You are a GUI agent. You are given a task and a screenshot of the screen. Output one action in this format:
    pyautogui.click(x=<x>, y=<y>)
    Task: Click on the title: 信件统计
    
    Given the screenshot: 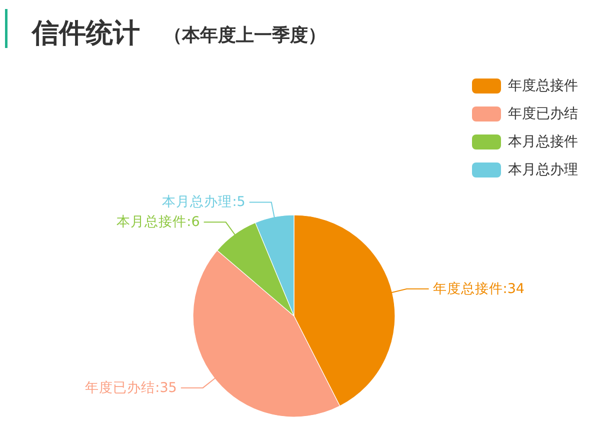 What is the action you would take?
    pyautogui.click(x=86, y=33)
    